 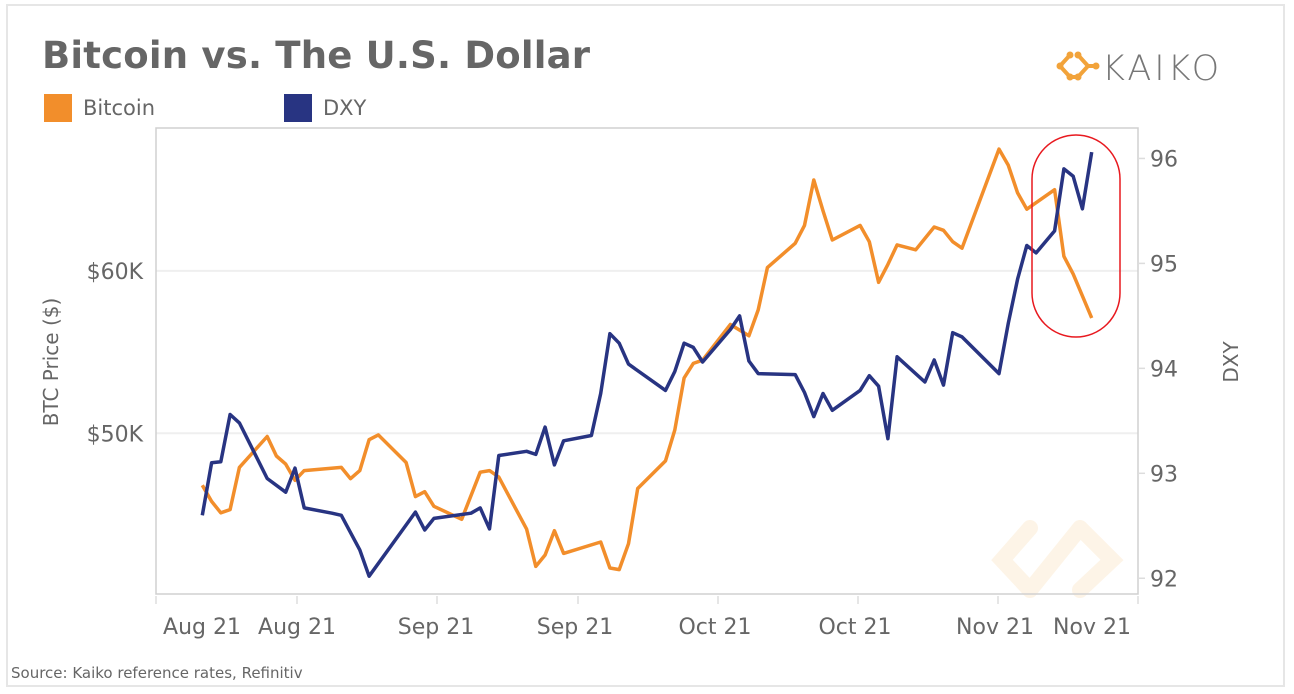 I want to click on right-tick-label: 93, so click(x=1164, y=474).